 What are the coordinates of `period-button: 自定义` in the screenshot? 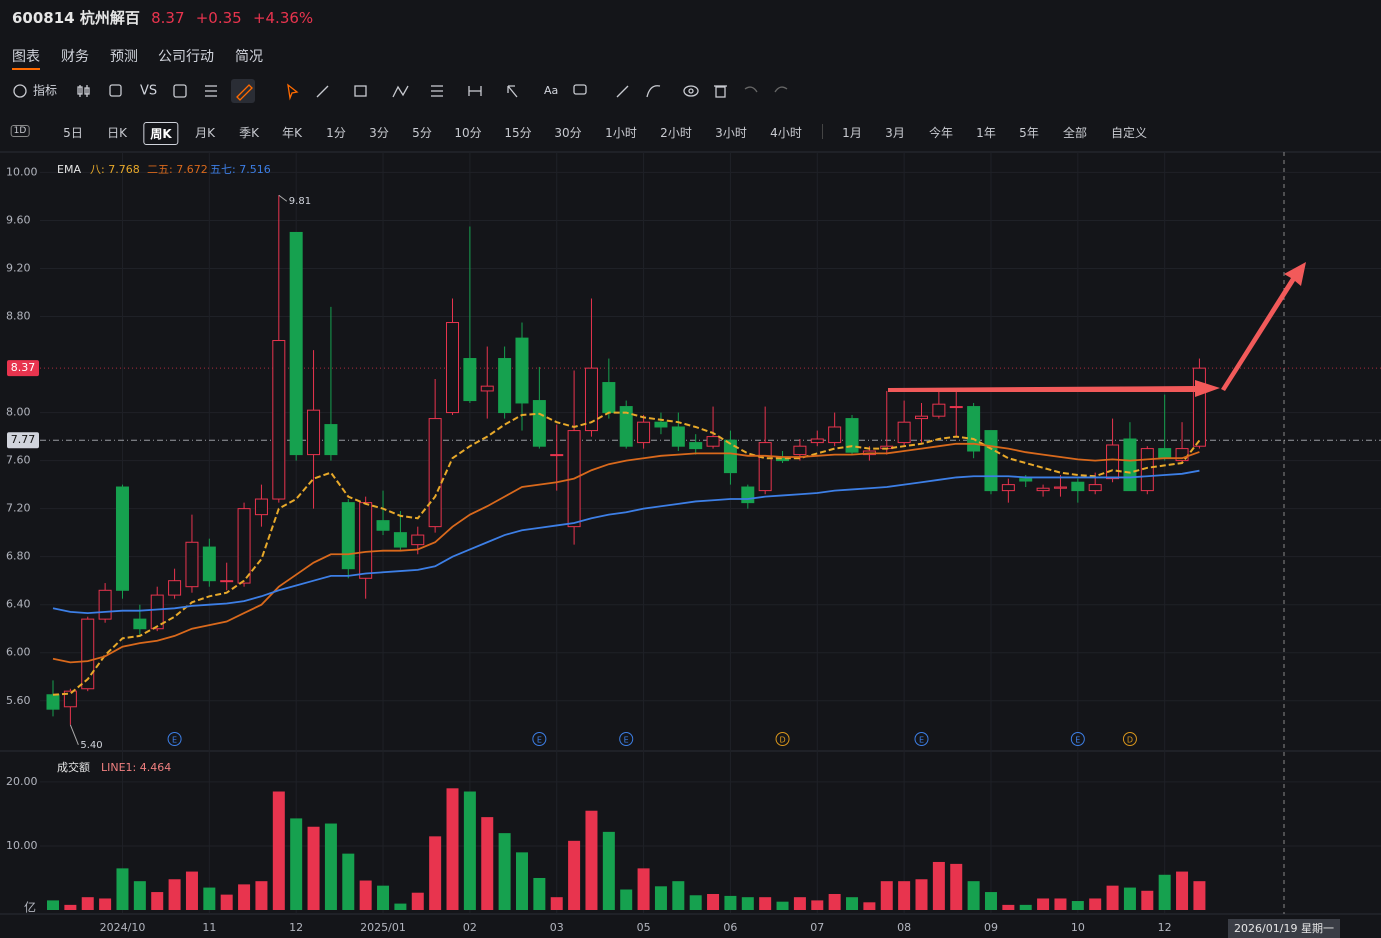 It's located at (1129, 133).